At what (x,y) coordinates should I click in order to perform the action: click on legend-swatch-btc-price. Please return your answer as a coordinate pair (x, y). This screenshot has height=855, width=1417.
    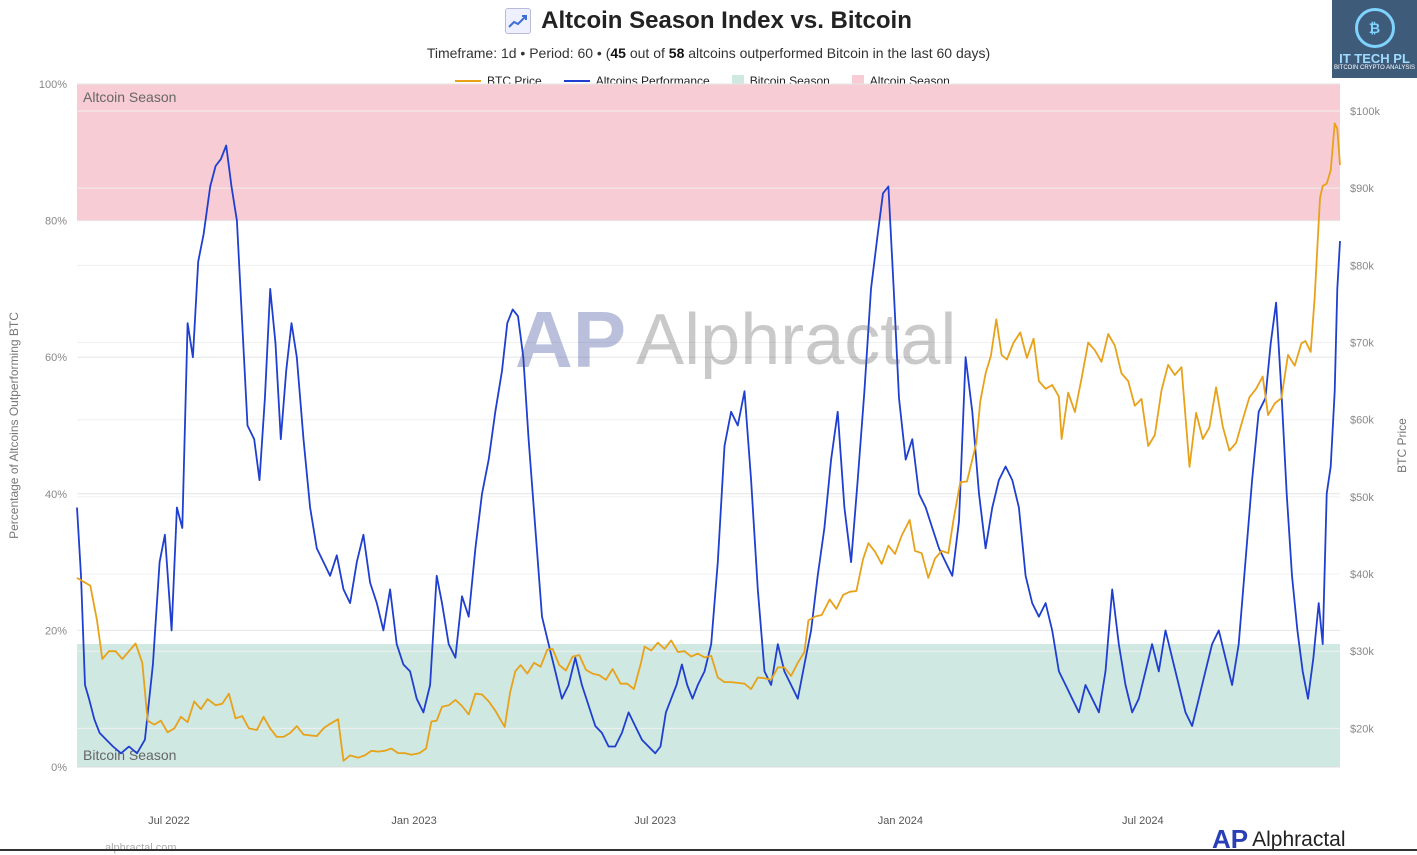
    Looking at the image, I should click on (468, 81).